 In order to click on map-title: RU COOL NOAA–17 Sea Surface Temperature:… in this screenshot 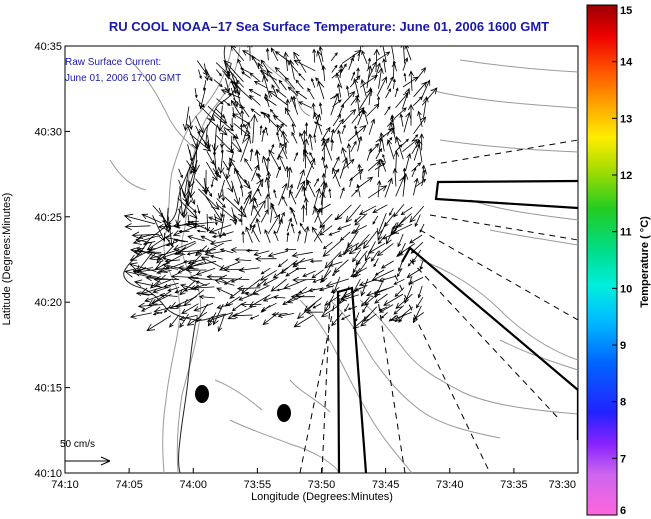, I will do `click(329, 26)`.